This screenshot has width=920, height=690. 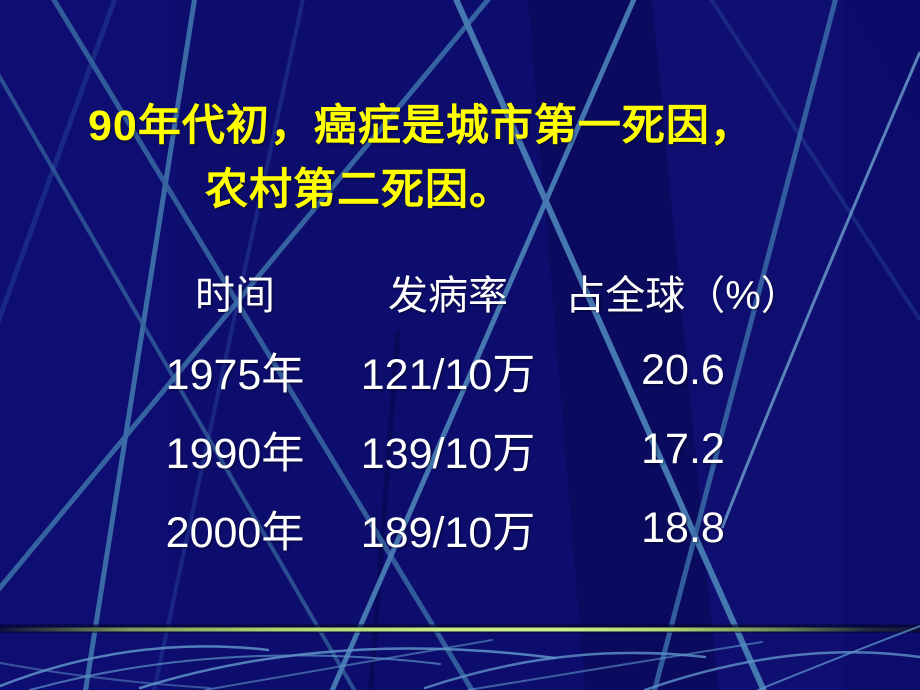 I want to click on slide-title: 90年代初，癌症是城市第一死因， 农村第二死因。, so click(x=421, y=158).